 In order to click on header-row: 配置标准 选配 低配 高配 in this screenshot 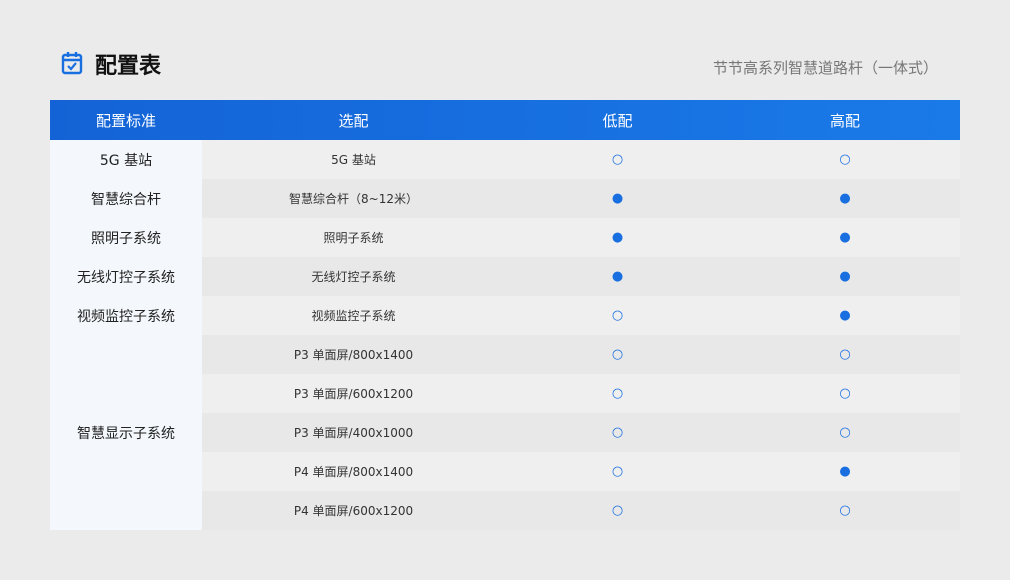, I will do `click(505, 120)`.